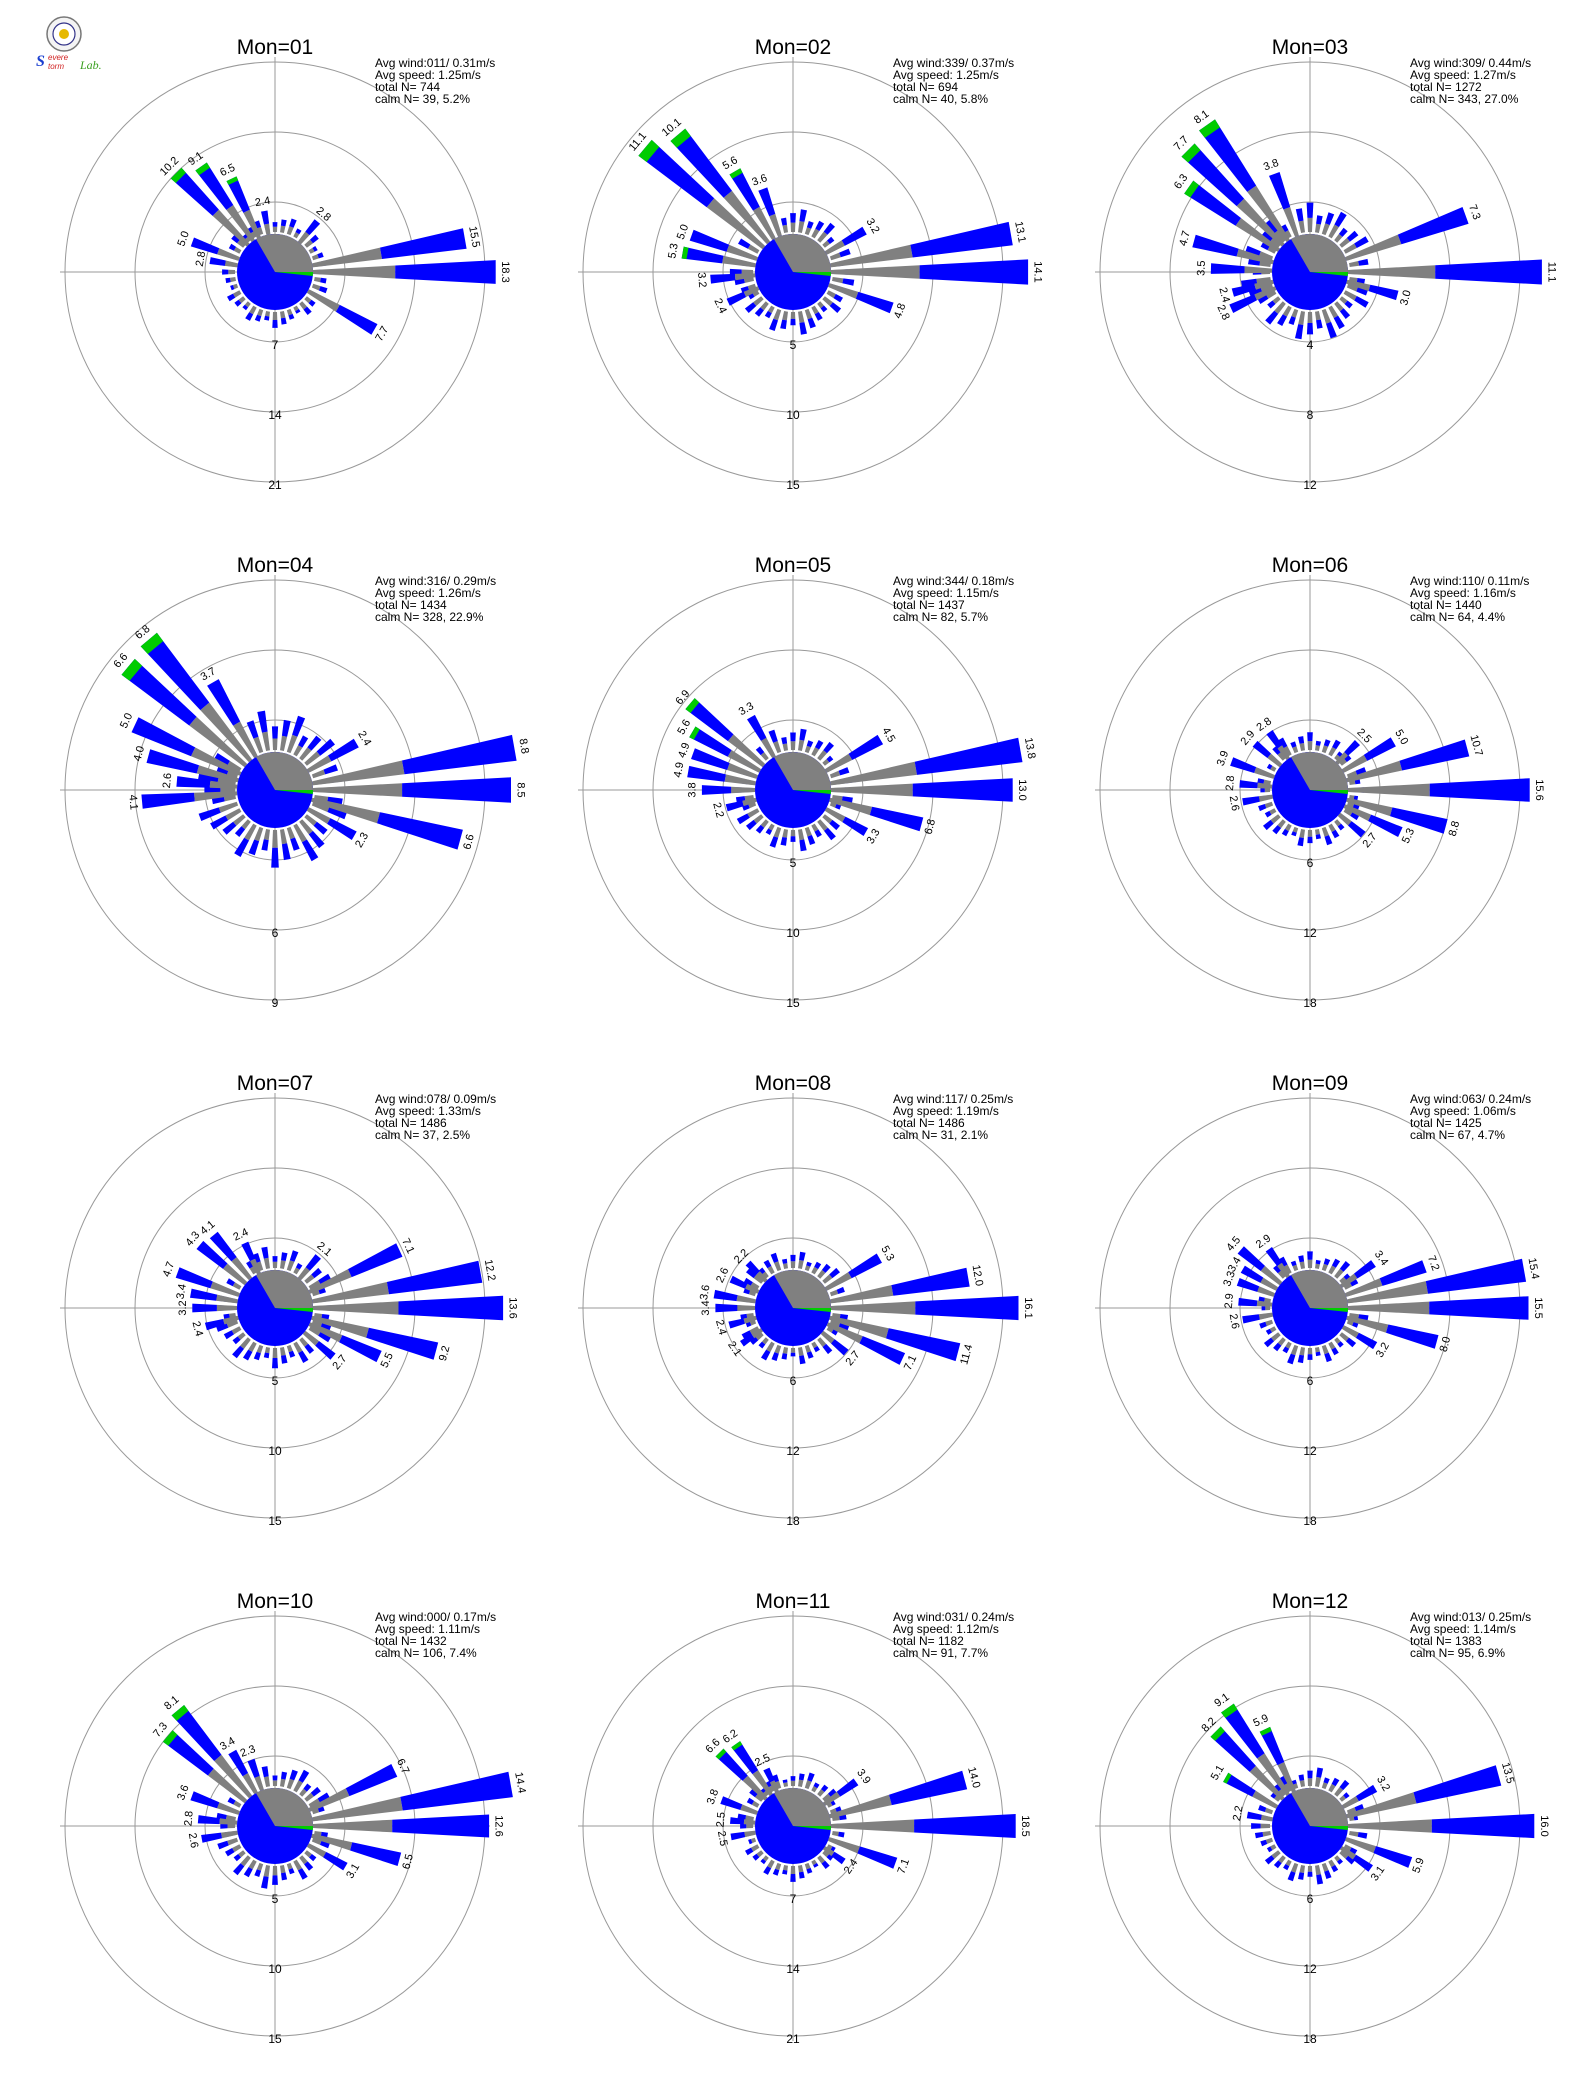 The width and height of the screenshot is (1580, 2090). What do you see at coordinates (1234, 803) in the screenshot?
I see `petal-value-label: 2.6` at bounding box center [1234, 803].